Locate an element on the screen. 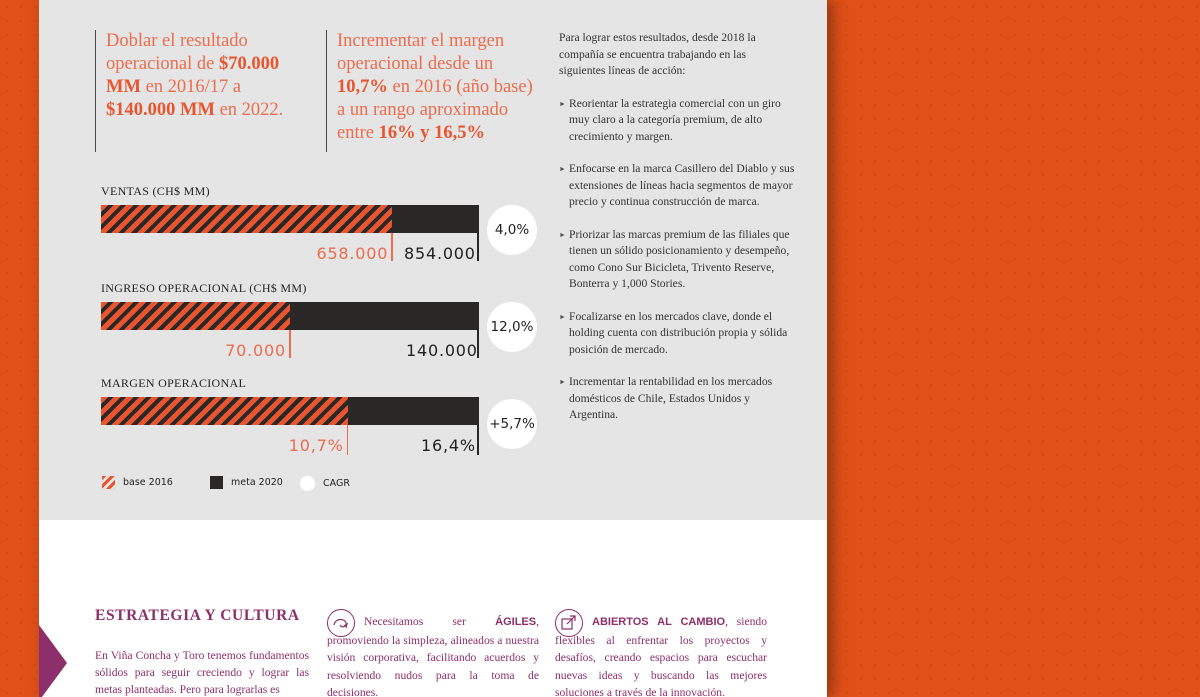  box-arrow-icon is located at coordinates (569, 623).